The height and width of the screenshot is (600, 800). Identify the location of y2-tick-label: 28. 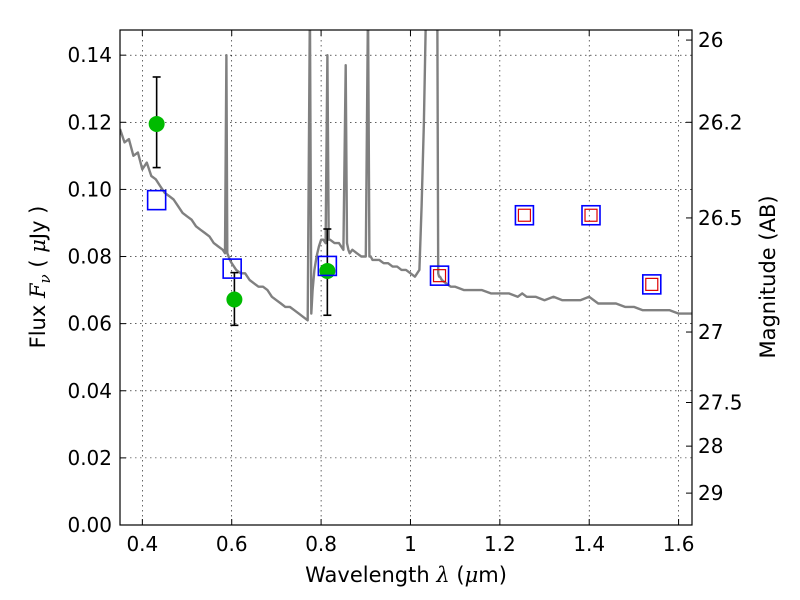
(710, 446).